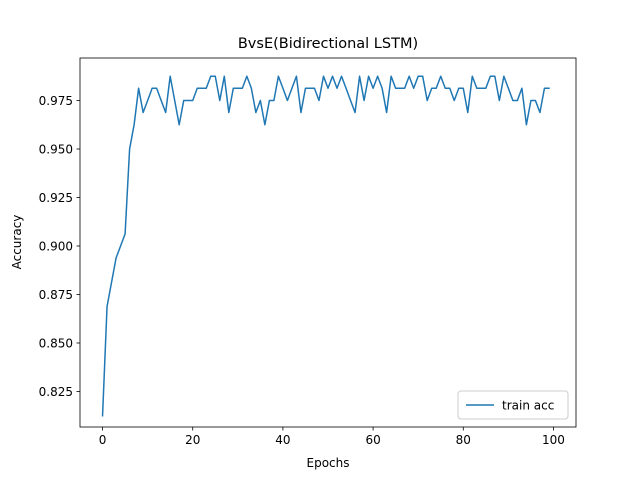 This screenshot has height=480, width=640. I want to click on y-tick-label: 0.875, so click(56, 295).